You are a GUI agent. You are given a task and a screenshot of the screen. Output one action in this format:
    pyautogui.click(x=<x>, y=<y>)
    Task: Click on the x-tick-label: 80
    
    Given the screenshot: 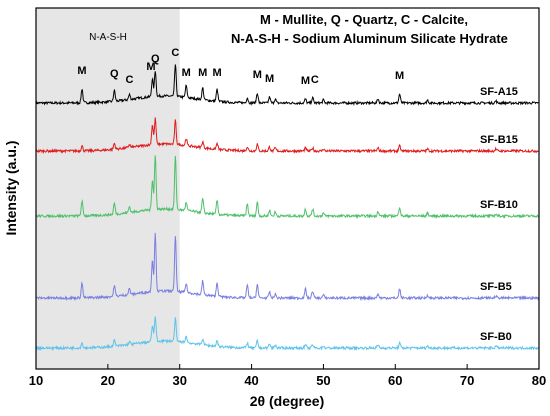 What is the action you would take?
    pyautogui.click(x=539, y=380)
    